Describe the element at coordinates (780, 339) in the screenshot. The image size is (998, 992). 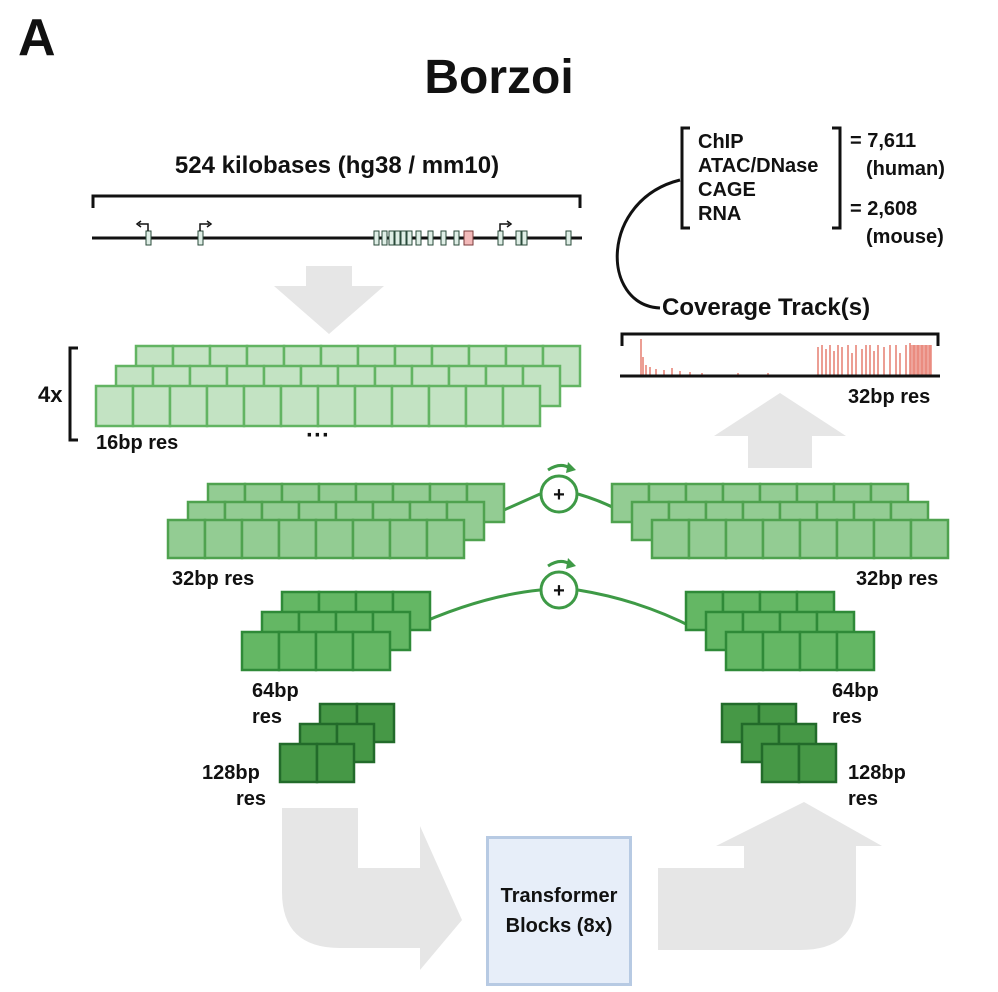
I see `coverage-bracket` at that location.